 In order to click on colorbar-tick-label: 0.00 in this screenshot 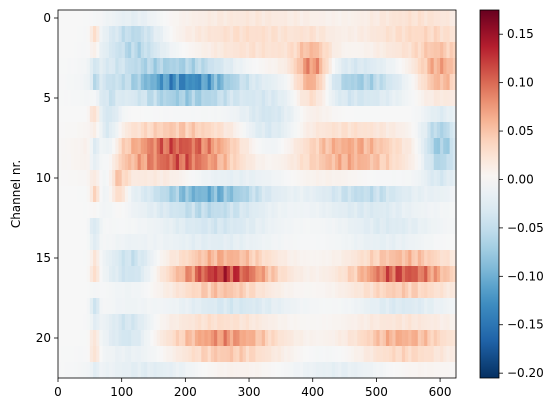, I will do `click(520, 179)`.